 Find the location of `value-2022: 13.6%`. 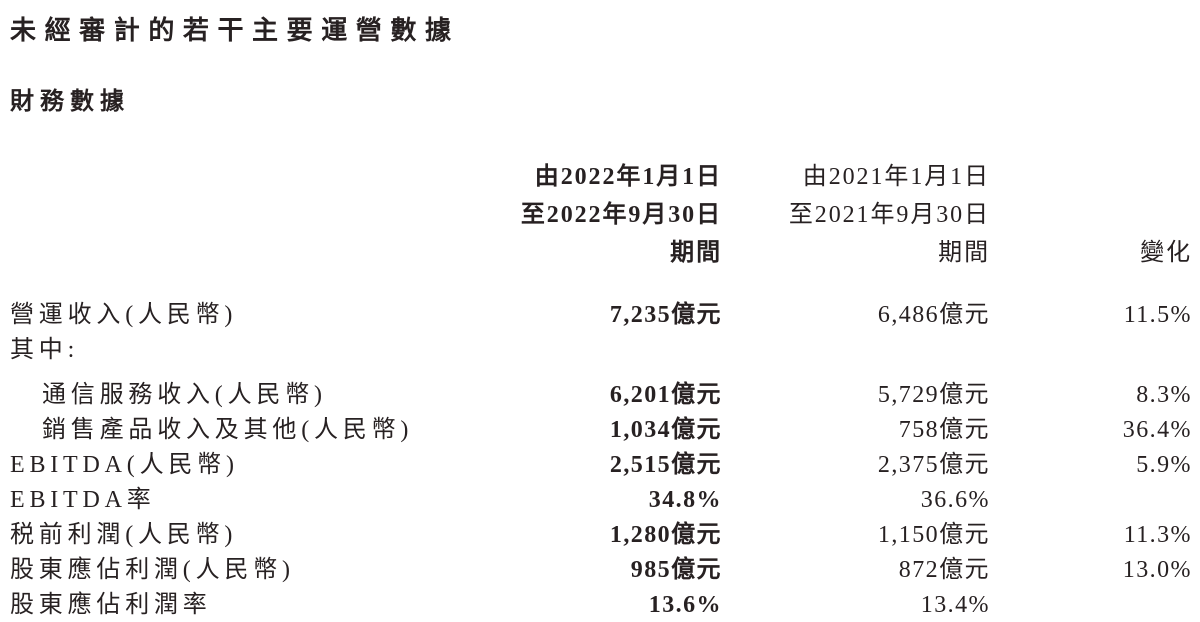

value-2022: 13.6% is located at coordinates (685, 605).